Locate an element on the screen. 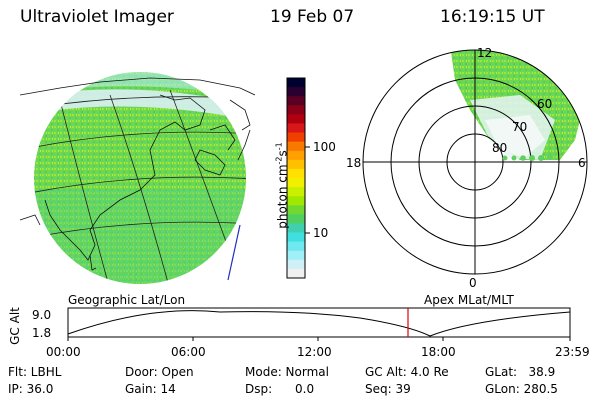 The image size is (600, 400). status-gain: Gain: 14 is located at coordinates (150, 389).